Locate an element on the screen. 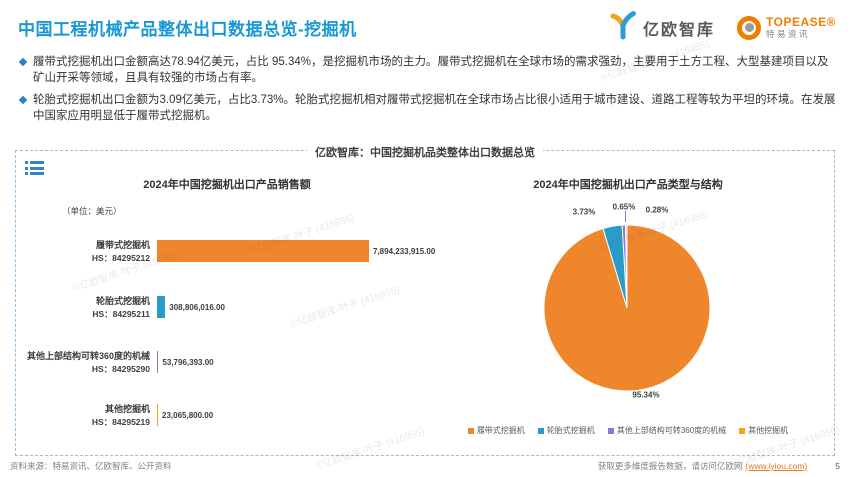 This screenshot has width=852, height=477. yiou-logo-icon is located at coordinates (623, 27).